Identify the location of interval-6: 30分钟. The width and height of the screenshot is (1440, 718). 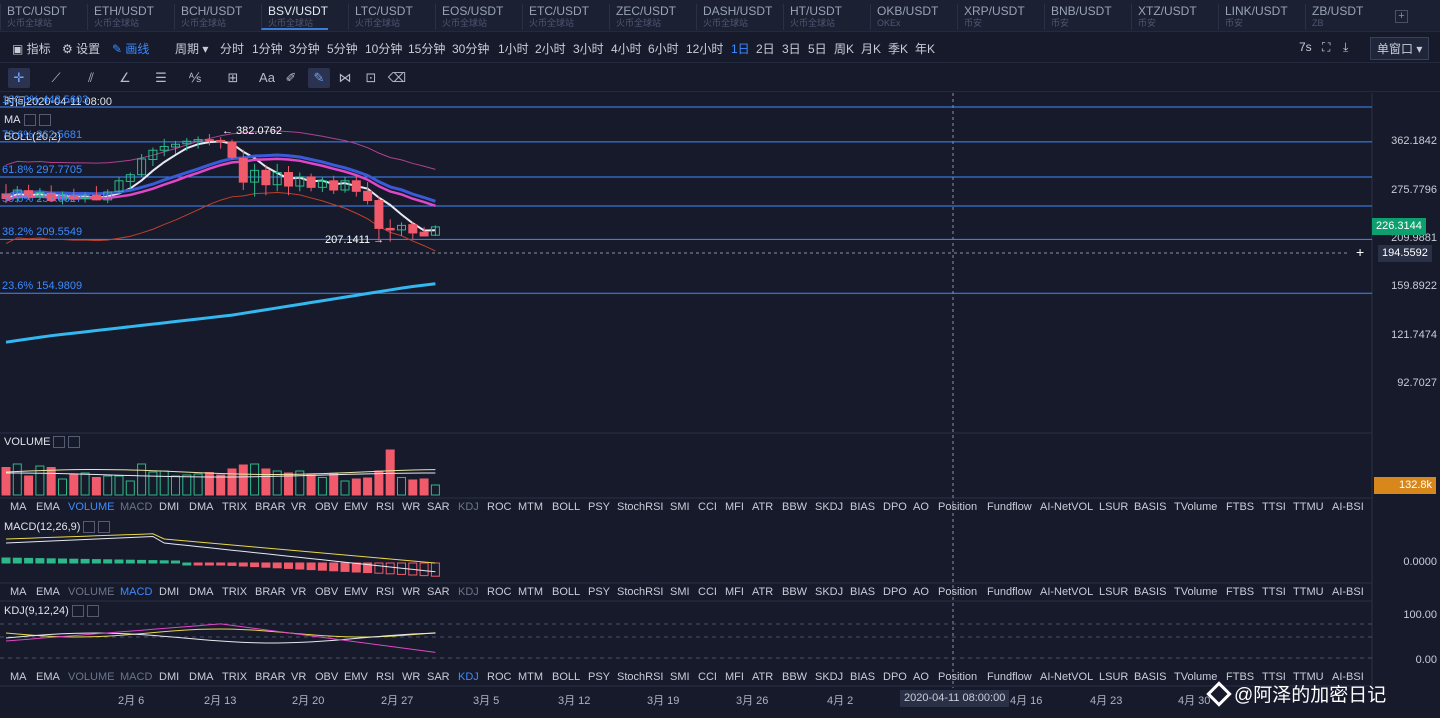
(471, 49).